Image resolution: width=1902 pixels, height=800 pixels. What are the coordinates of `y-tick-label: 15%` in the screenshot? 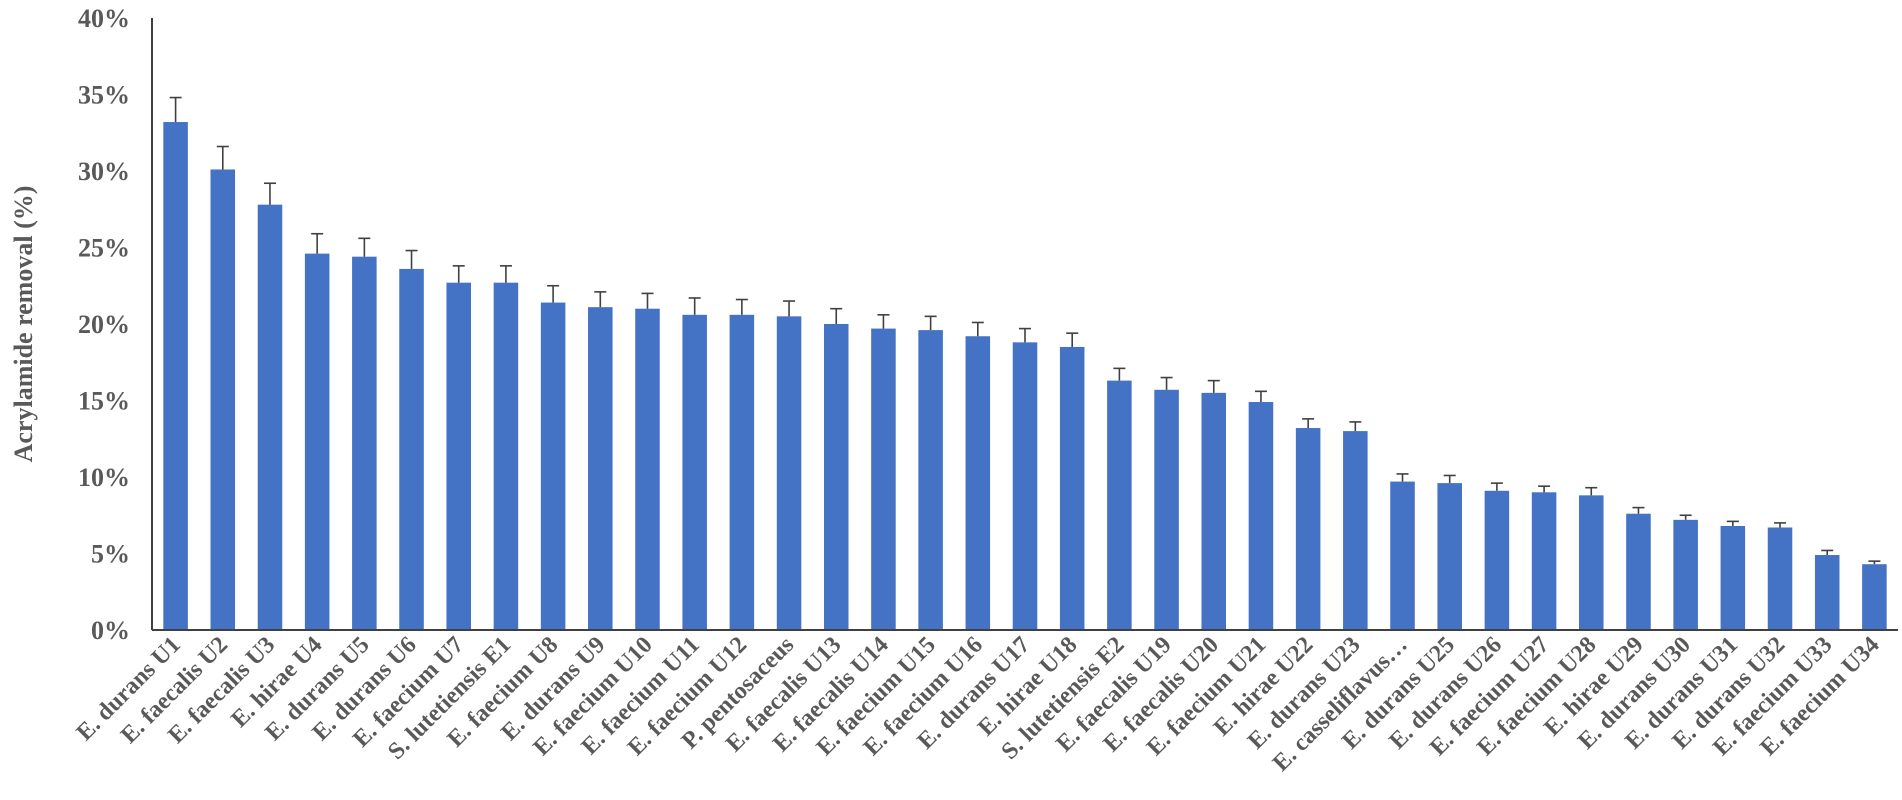 It's located at (104, 401).